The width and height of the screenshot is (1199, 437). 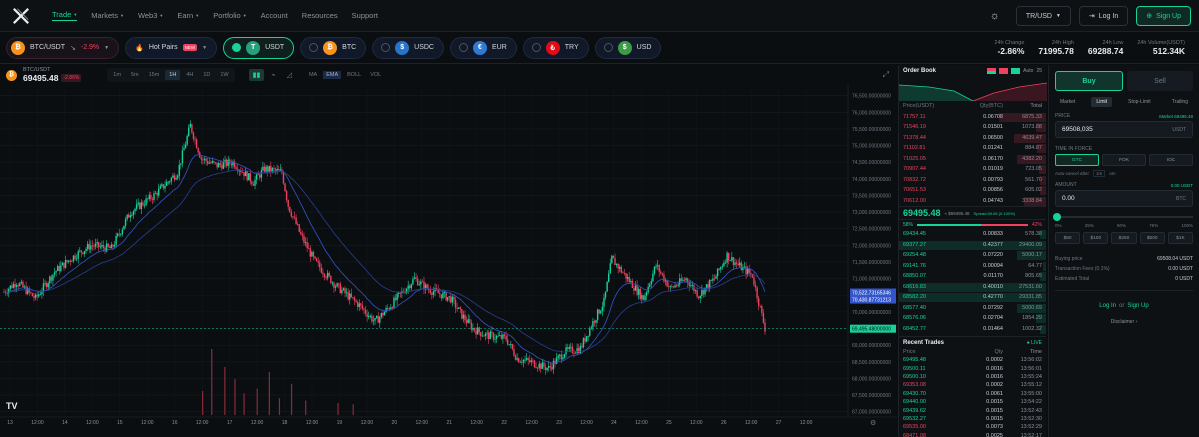 I want to click on timeframe-1m: 1m, so click(x=117, y=75).